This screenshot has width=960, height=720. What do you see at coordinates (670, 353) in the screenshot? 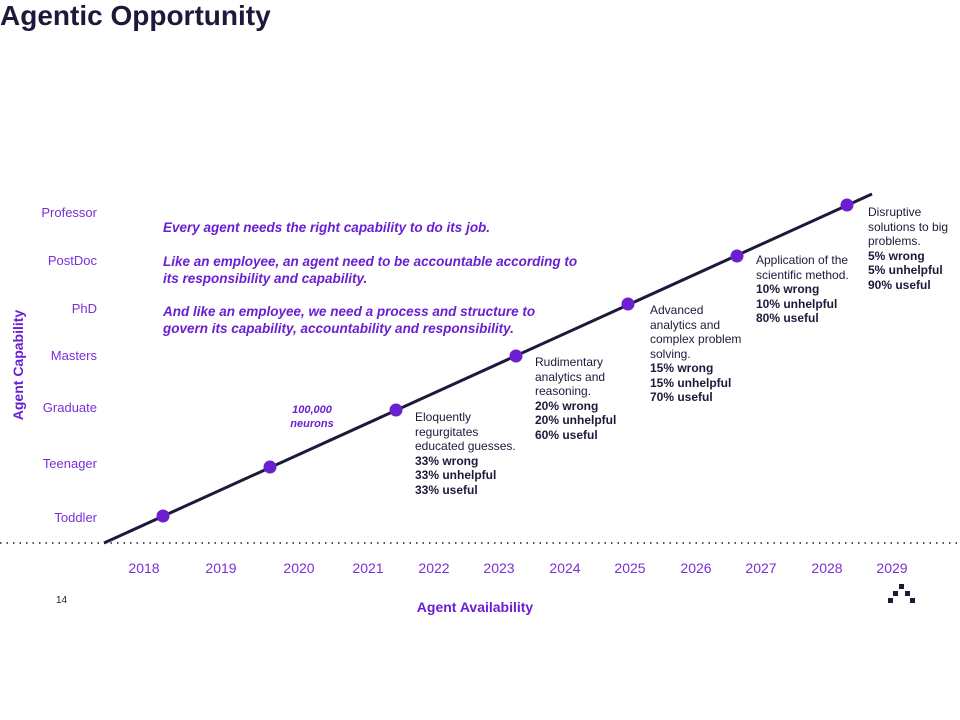
I see `milestone-desc: solving.` at bounding box center [670, 353].